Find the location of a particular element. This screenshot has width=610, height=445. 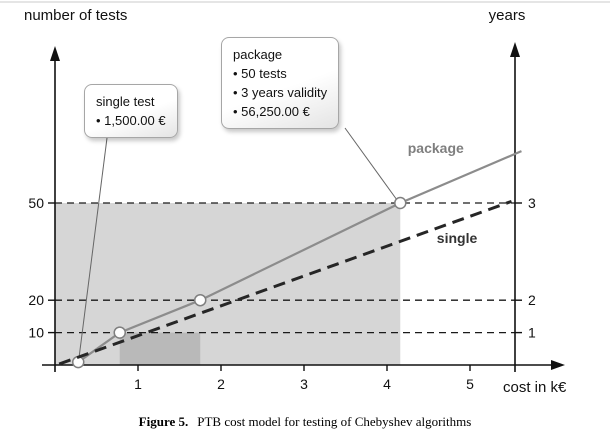

x-axis-arrow-icon is located at coordinates (558, 365).